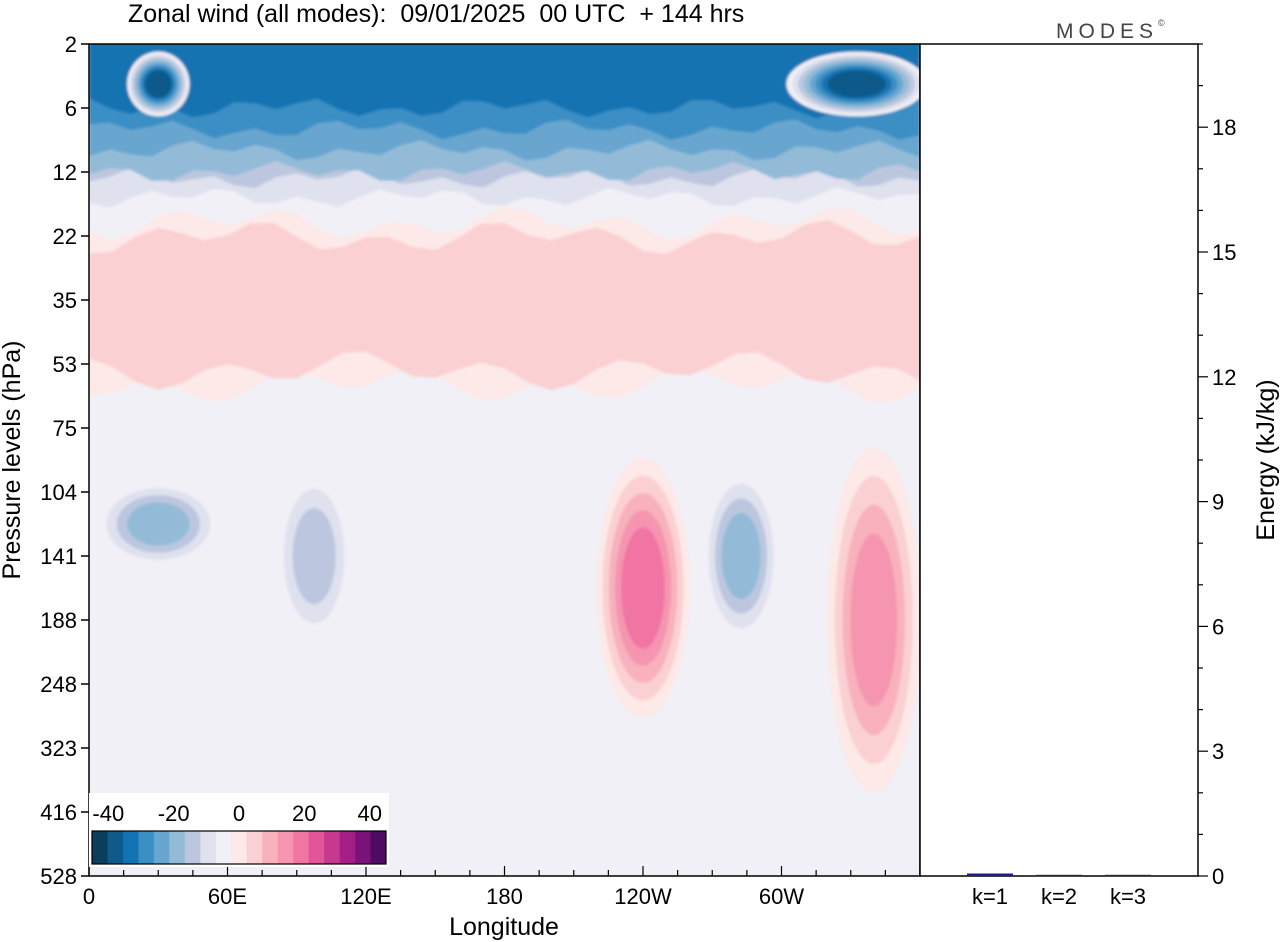 This screenshot has height=942, width=1280. Describe the element at coordinates (58, 812) in the screenshot. I see `y-tick-label: 416` at that location.